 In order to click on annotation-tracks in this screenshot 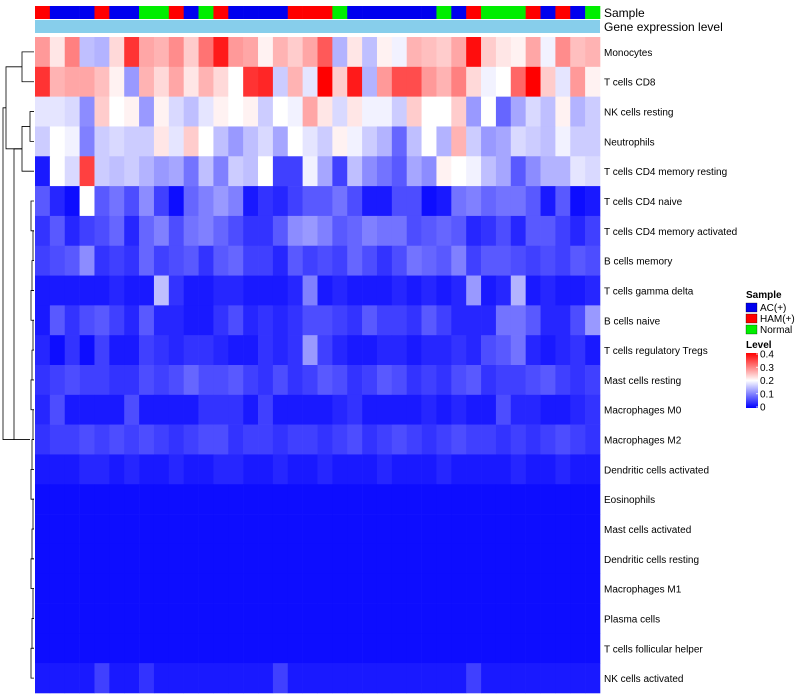, I will do `click(318, 19)`.